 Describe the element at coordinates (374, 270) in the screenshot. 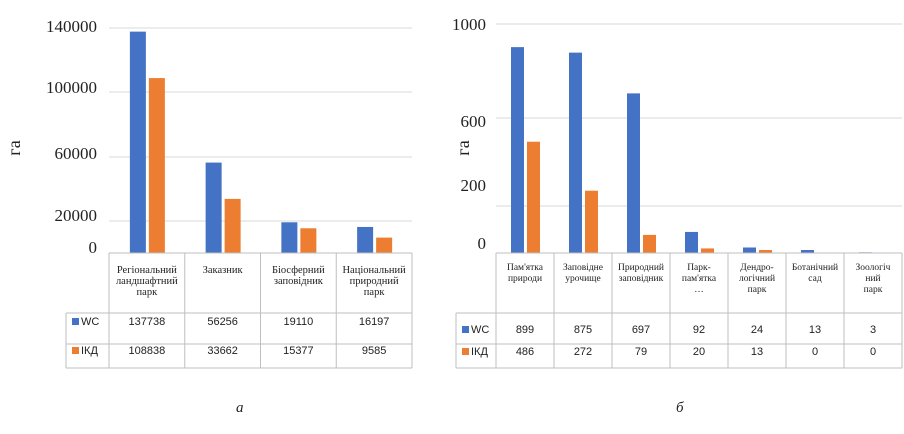

I see `category-label-line: Національний` at that location.